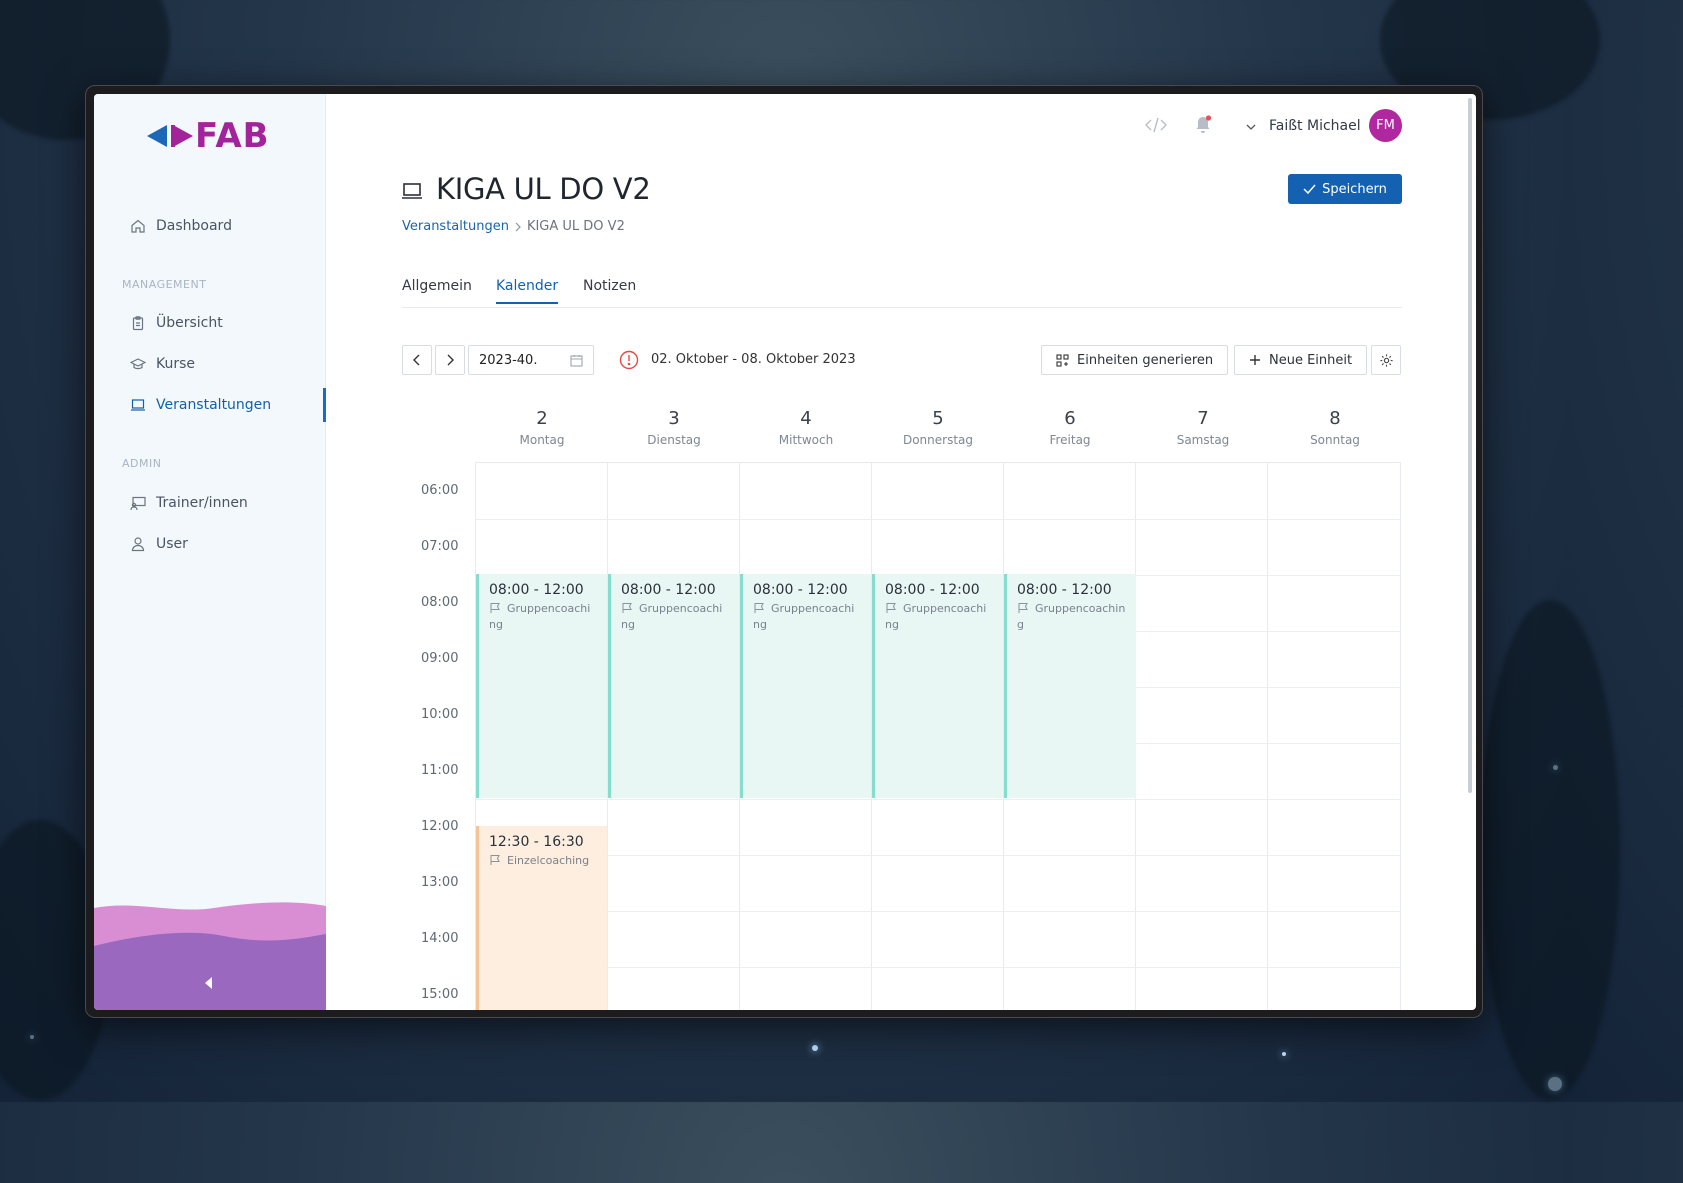  I want to click on breadcrumb-current: KIGA UL DO V2, so click(575, 226).